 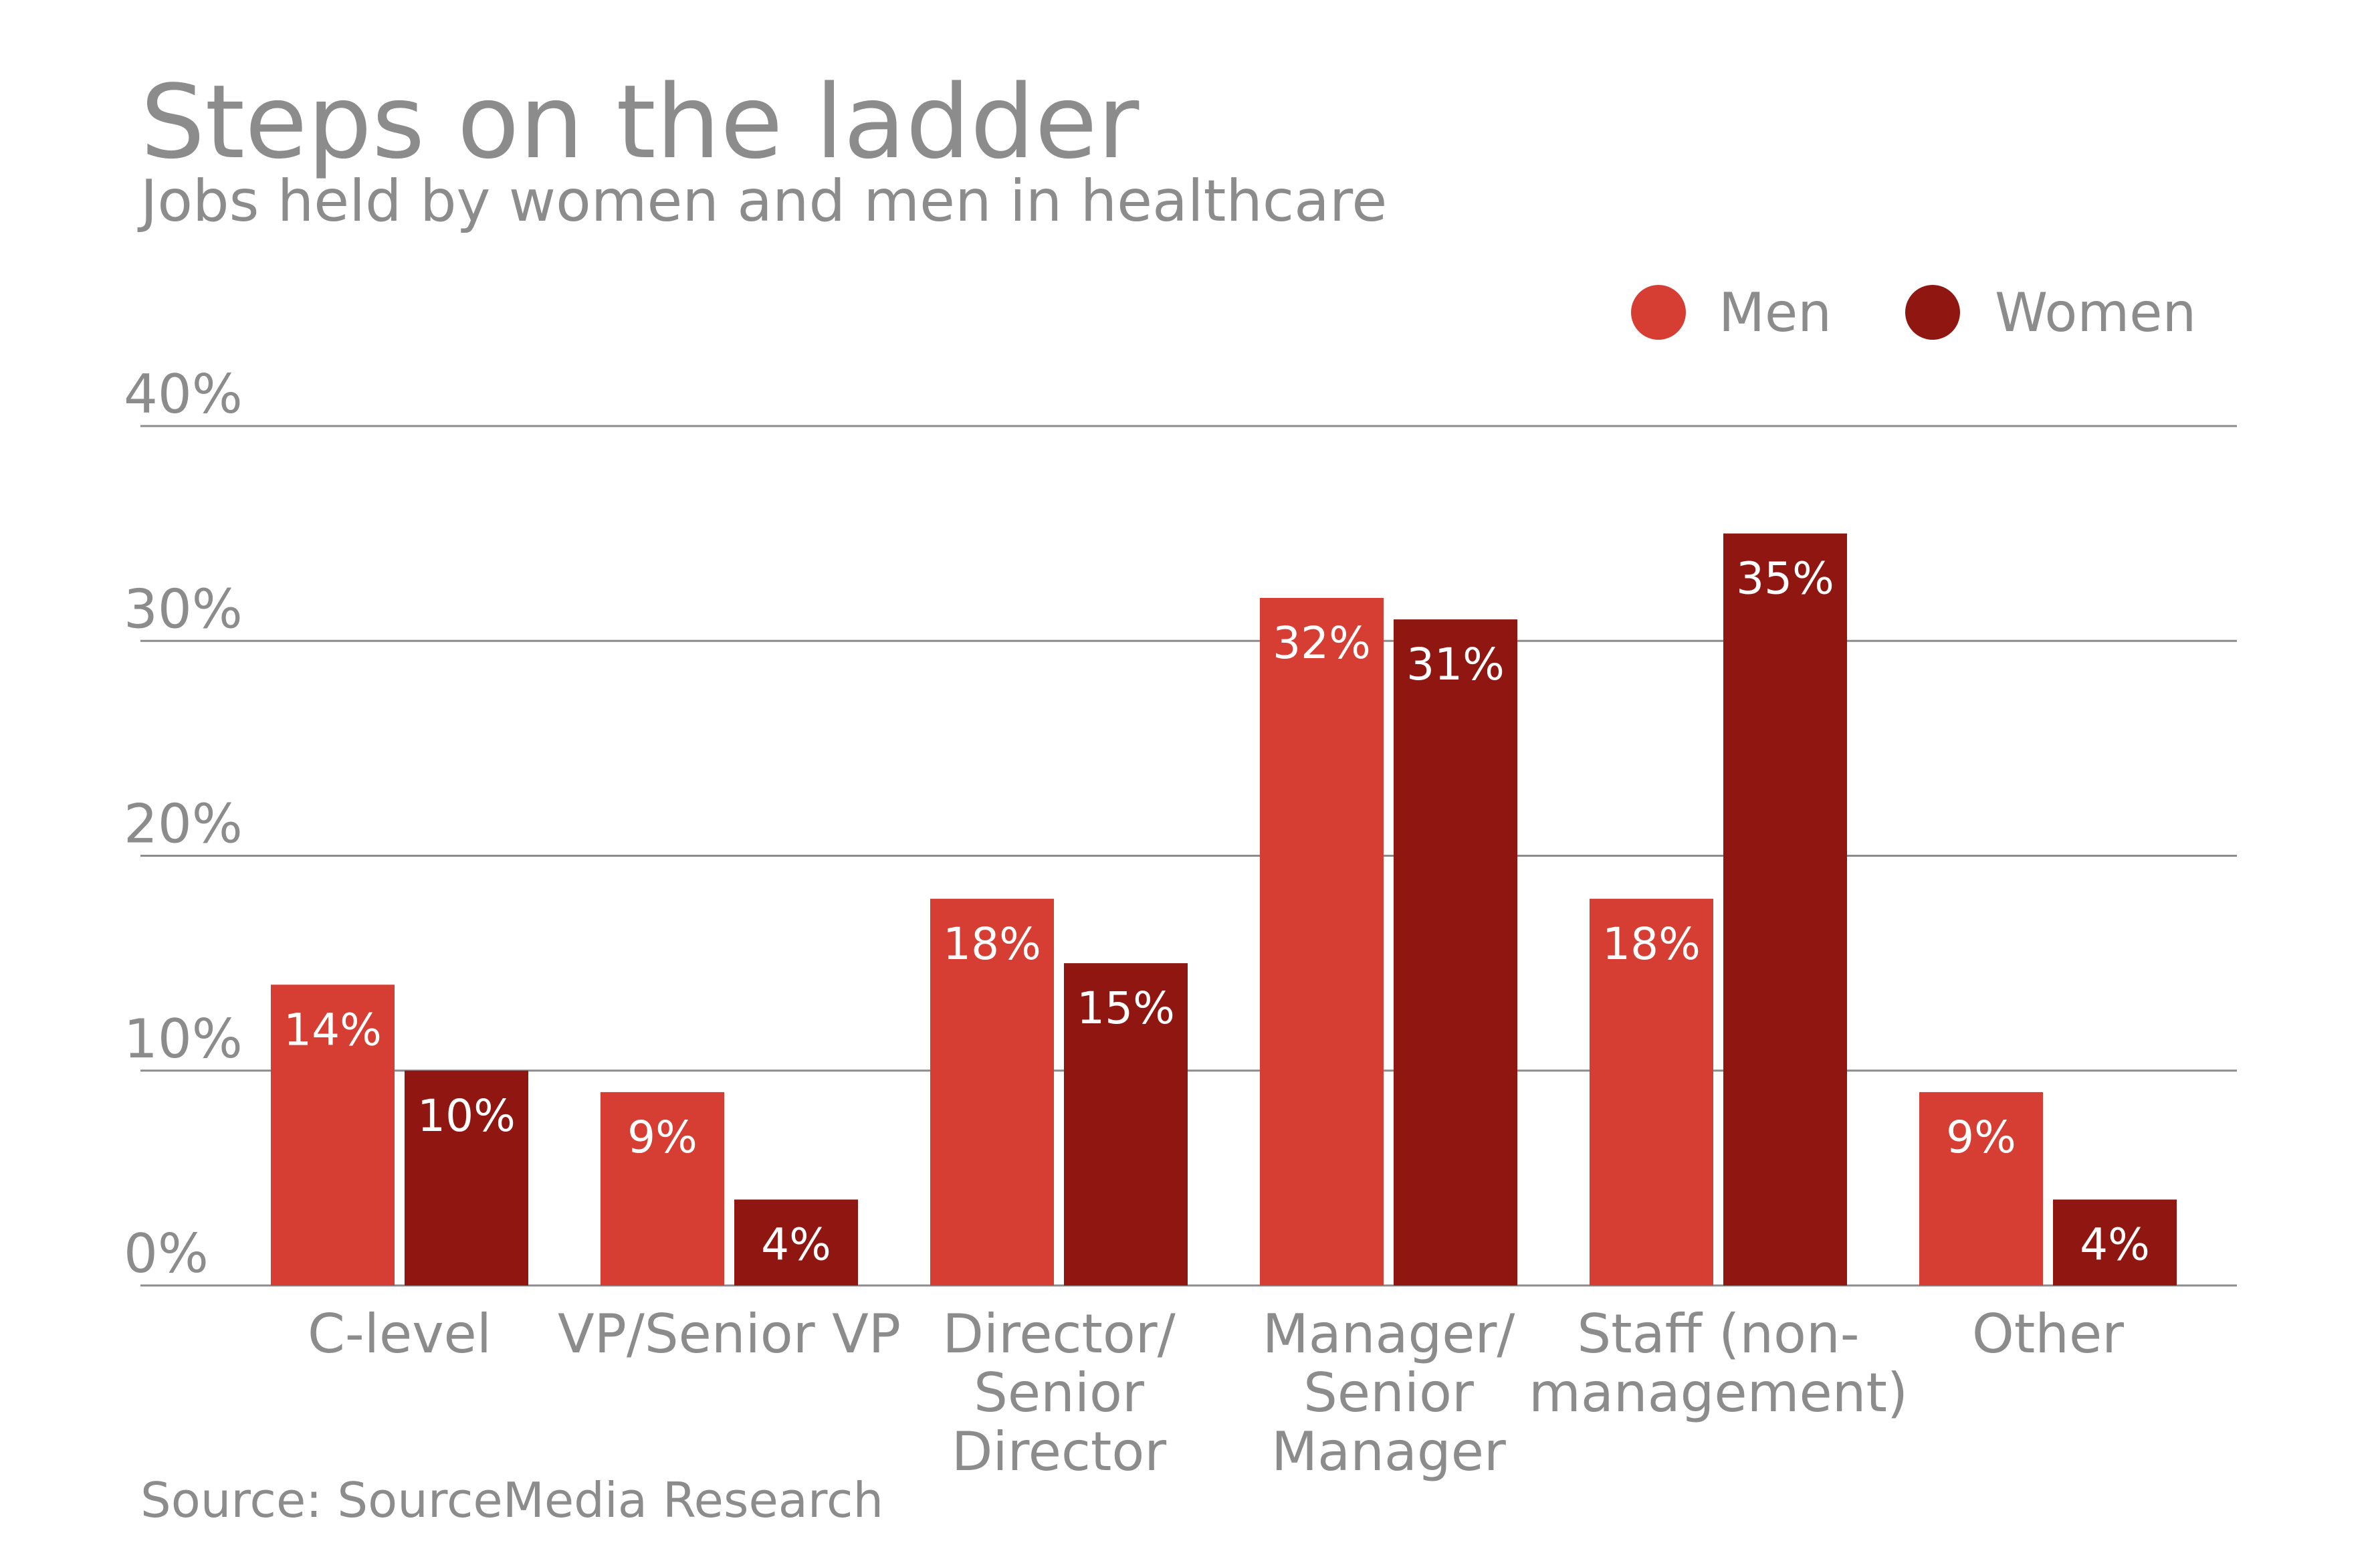 What do you see at coordinates (1775, 313) in the screenshot?
I see `legend-label-men: Men` at bounding box center [1775, 313].